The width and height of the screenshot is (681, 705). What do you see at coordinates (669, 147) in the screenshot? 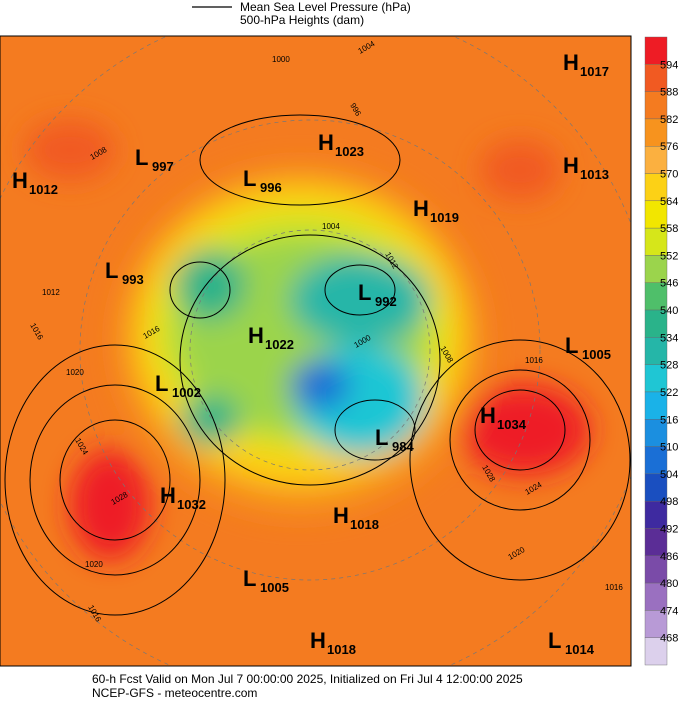
I see `colorbar-label: 576` at bounding box center [669, 147].